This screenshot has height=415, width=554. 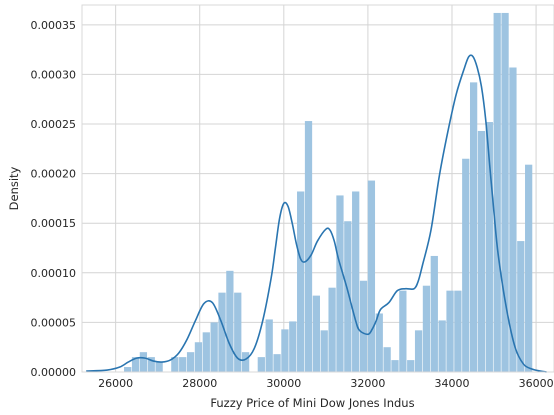 What do you see at coordinates (536, 383) in the screenshot?
I see `x-tick-label: 36000` at bounding box center [536, 383].